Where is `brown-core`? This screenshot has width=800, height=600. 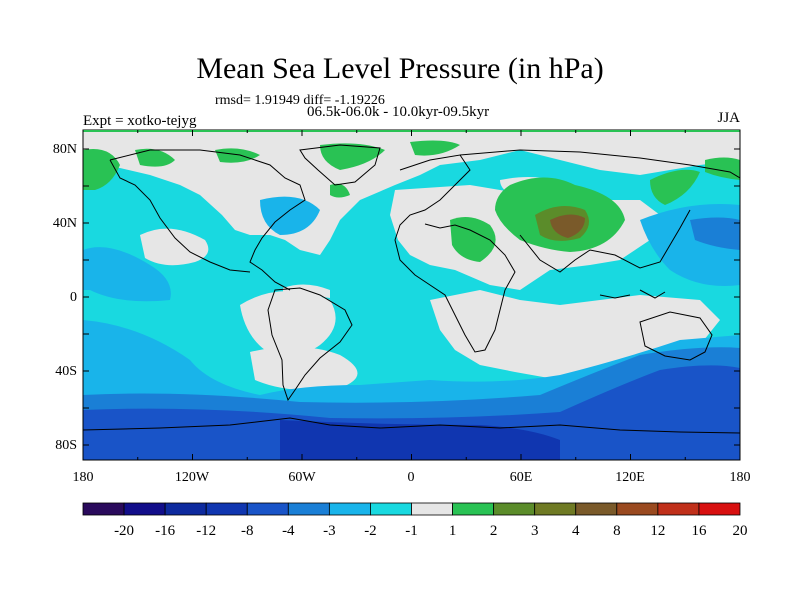
brown-core is located at coordinates (567, 226).